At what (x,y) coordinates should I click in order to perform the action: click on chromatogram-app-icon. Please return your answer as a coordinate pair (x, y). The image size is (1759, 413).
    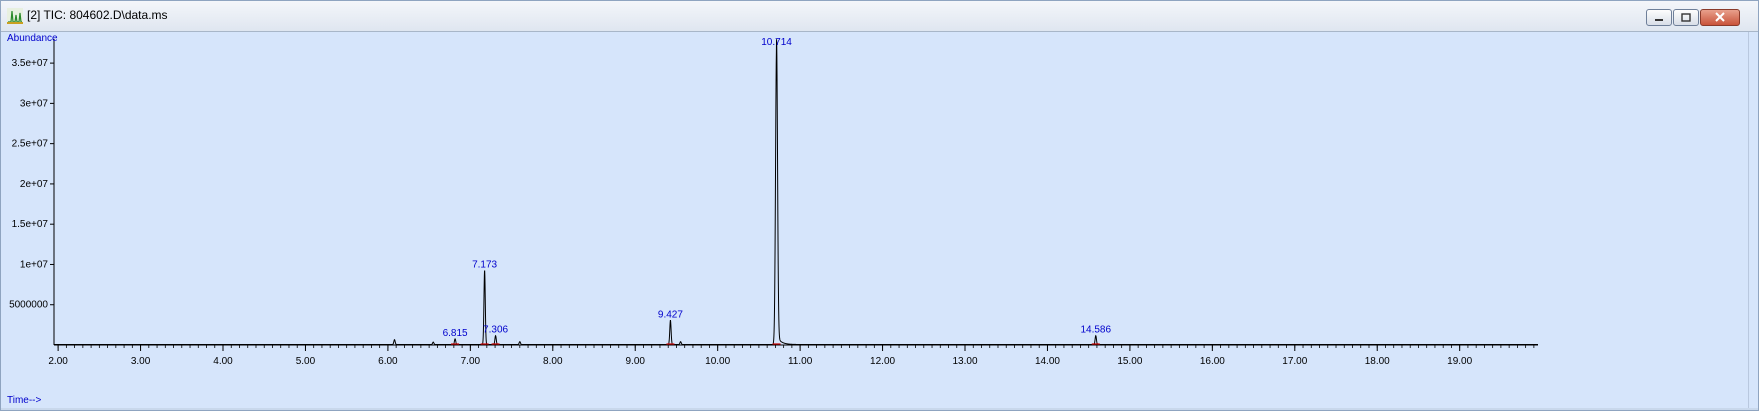
    Looking at the image, I should click on (15, 16).